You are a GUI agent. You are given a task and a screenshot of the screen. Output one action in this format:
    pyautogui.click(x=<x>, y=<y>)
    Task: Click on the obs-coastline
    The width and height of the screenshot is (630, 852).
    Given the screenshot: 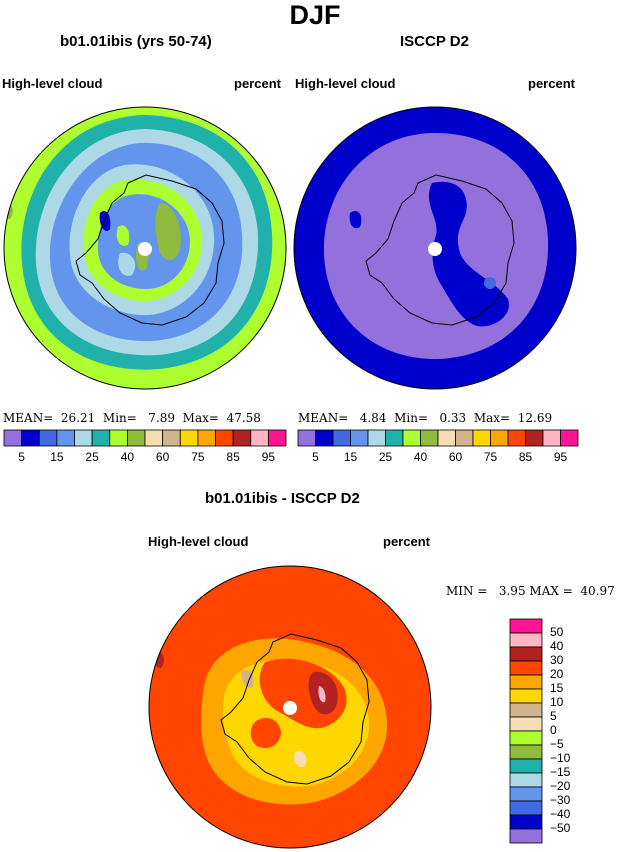 What is the action you would take?
    pyautogui.click(x=440, y=250)
    